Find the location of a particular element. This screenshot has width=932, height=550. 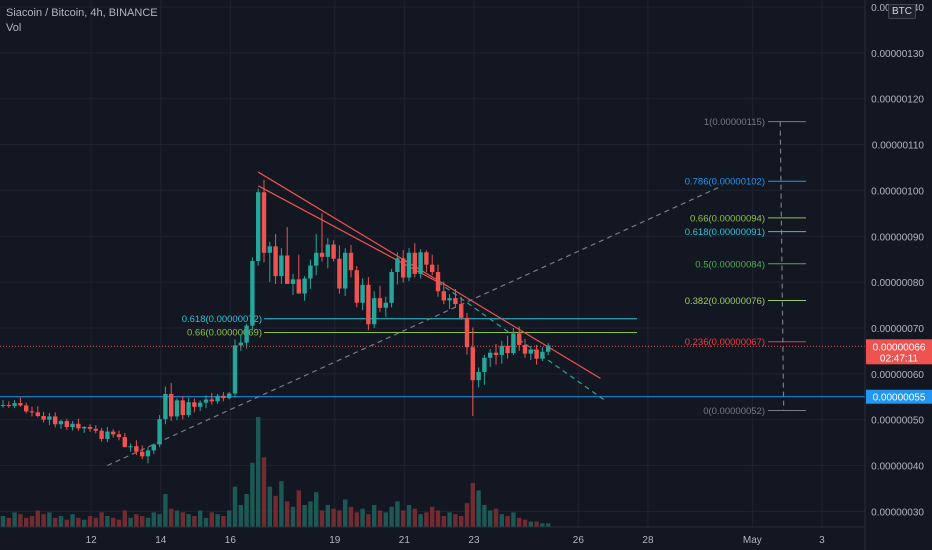

support-price-tag is located at coordinates (899, 396).